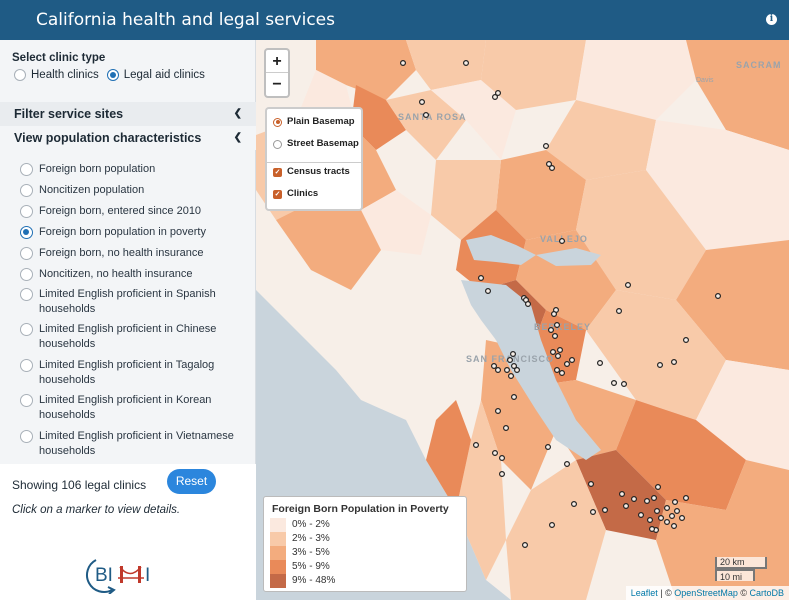 The image size is (789, 600). What do you see at coordinates (316, 144) in the screenshot?
I see `basemap-street: Street Basemap` at bounding box center [316, 144].